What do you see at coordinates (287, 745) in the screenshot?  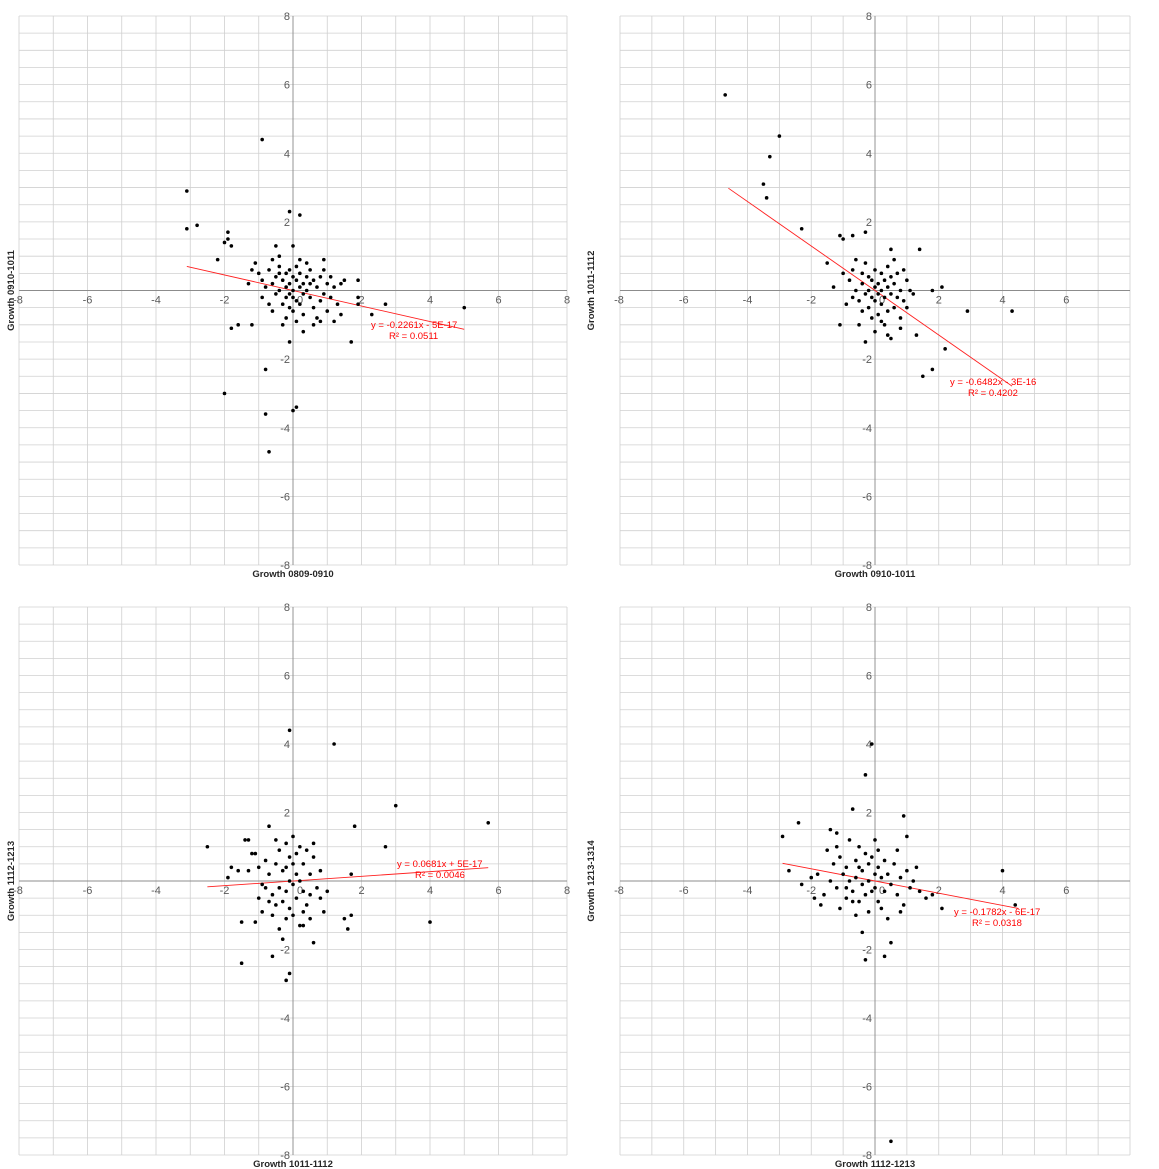 I see `y-tick-label: 4` at bounding box center [287, 745].